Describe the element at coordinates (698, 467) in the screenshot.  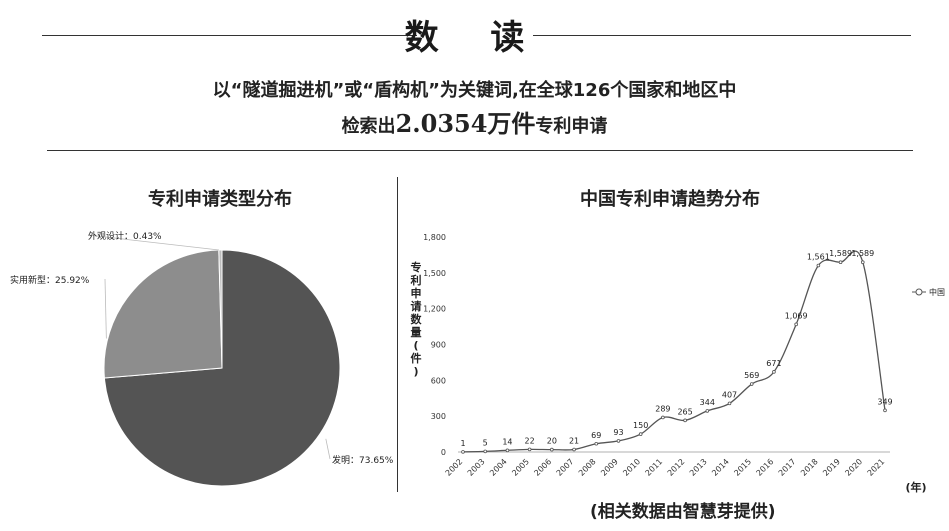
I see `x-tick-label: 2013` at that location.